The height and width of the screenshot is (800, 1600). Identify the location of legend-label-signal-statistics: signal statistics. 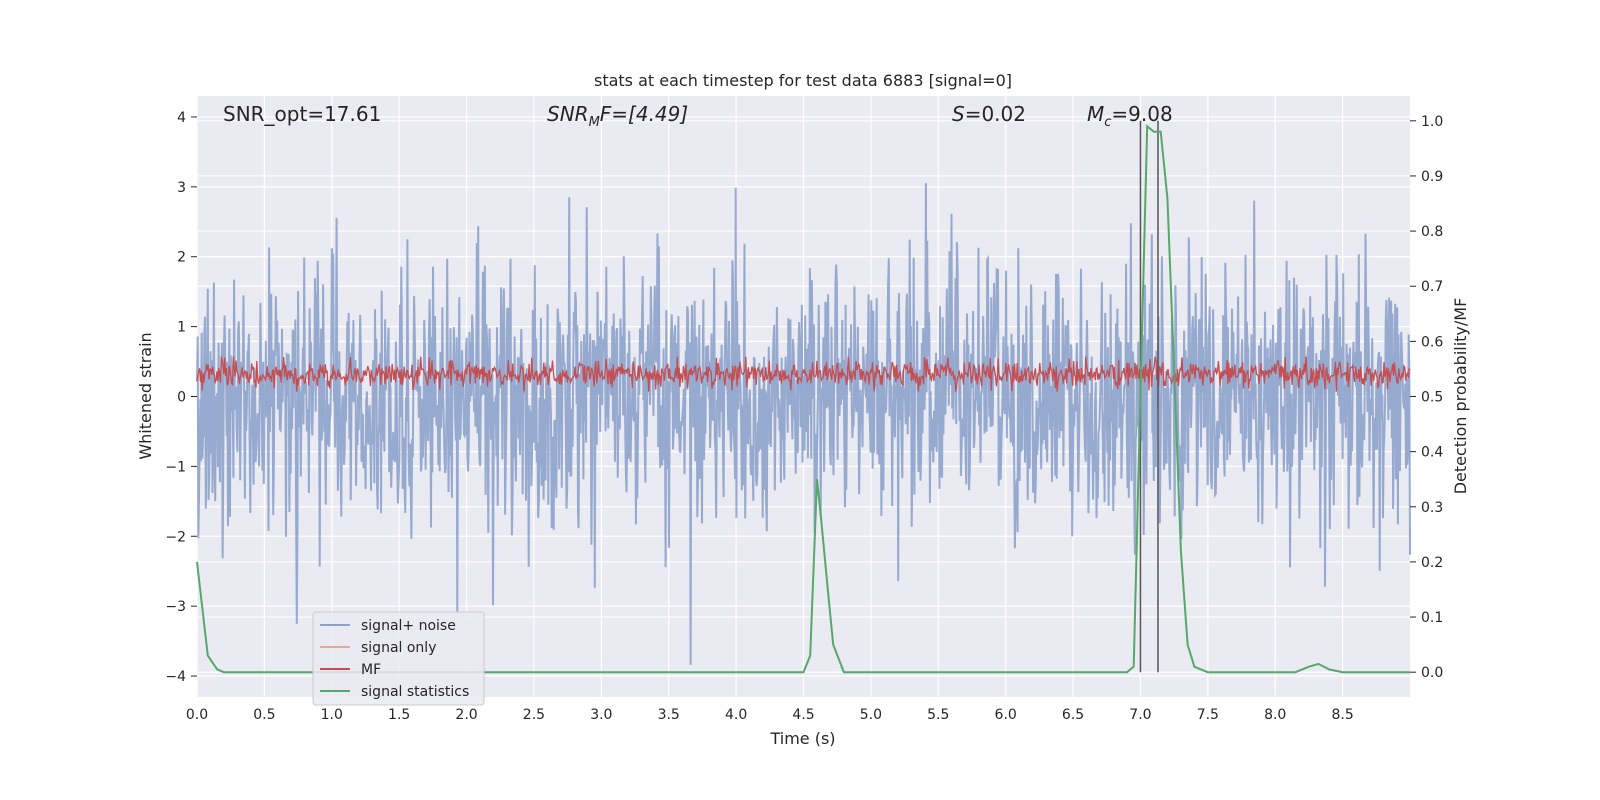
(415, 692).